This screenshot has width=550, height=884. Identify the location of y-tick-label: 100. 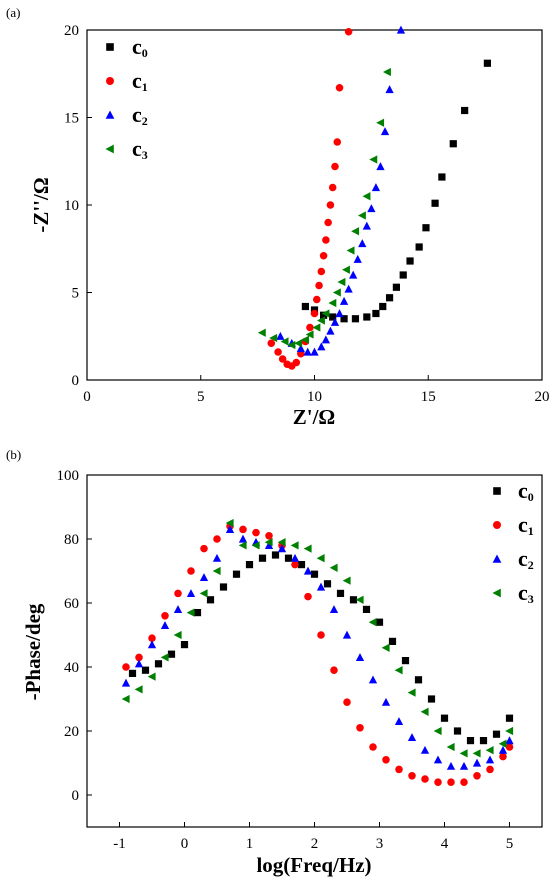
(68, 476).